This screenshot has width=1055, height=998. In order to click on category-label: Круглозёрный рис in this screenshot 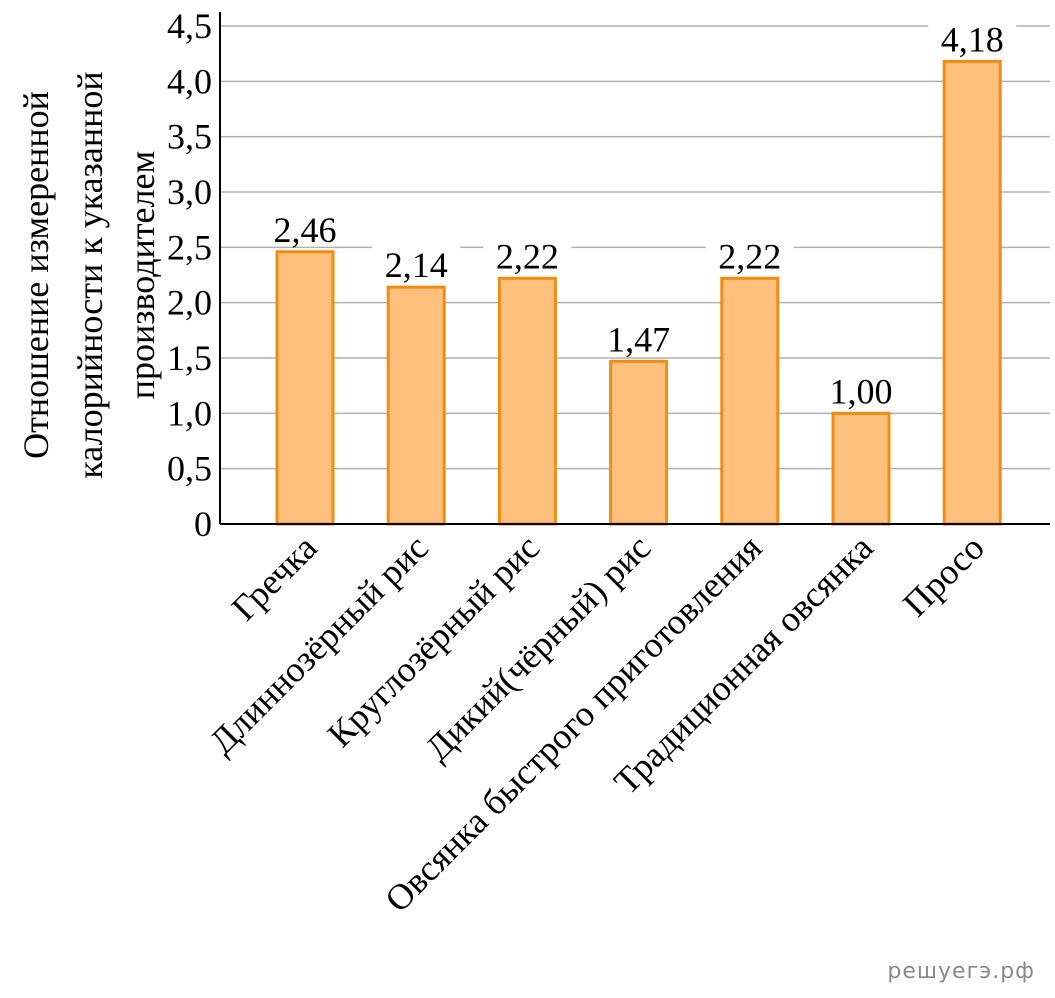, I will do `click(433, 640)`.